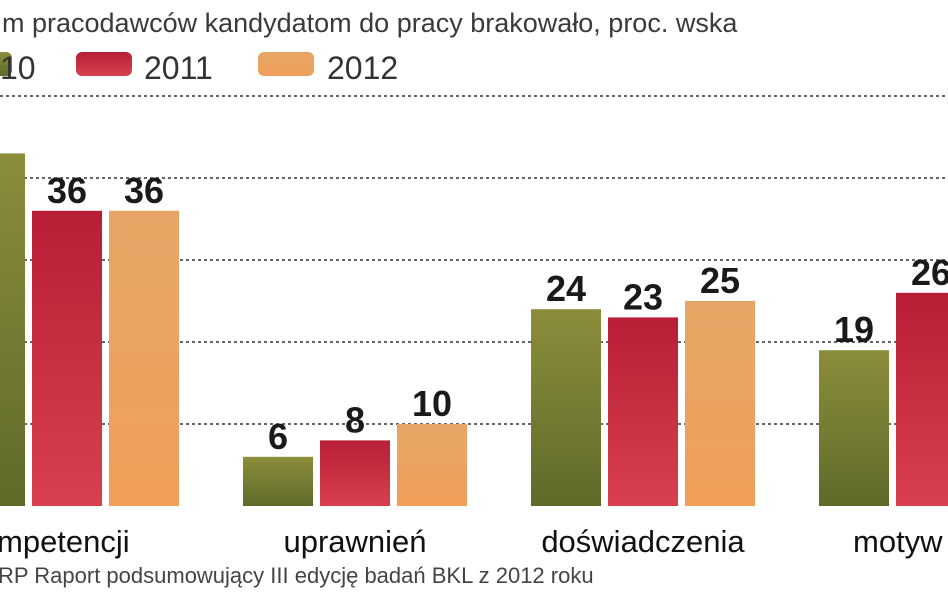 The height and width of the screenshot is (593, 948). What do you see at coordinates (178, 68) in the screenshot?
I see `legend-label-2011: 2011` at bounding box center [178, 68].